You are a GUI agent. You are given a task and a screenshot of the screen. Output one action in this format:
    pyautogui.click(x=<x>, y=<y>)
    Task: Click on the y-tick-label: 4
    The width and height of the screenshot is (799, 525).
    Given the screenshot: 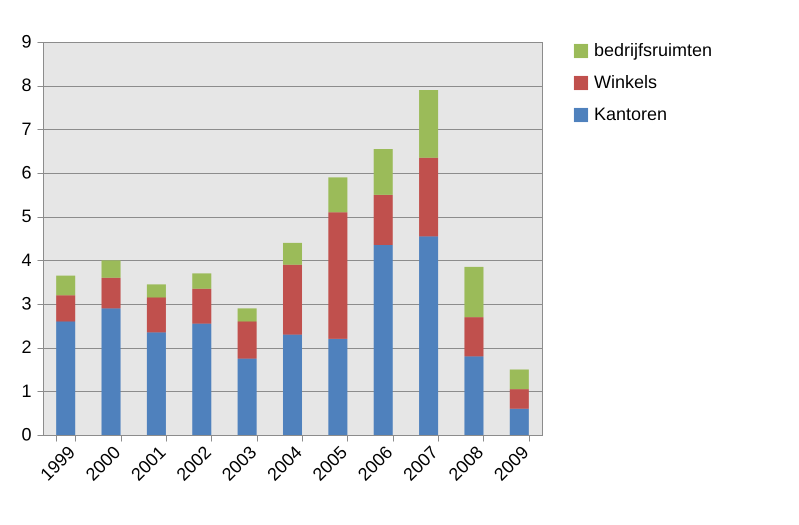 What is the action you would take?
    pyautogui.click(x=26, y=260)
    